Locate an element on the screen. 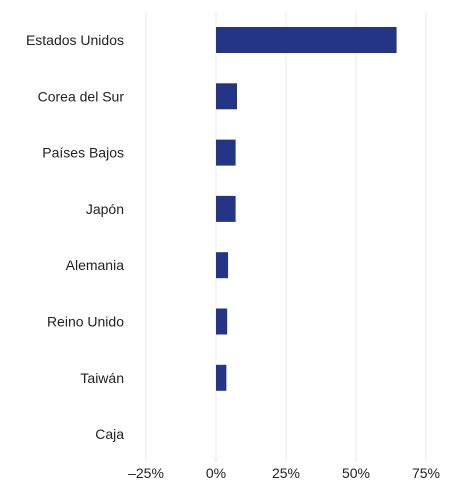  category-label: Países Bajos is located at coordinates (83, 153).